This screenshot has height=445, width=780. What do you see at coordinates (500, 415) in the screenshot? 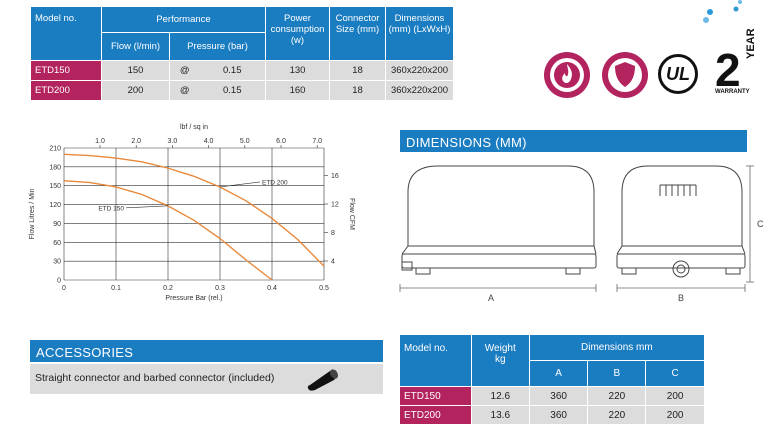
I see `weight-cell: 13.6` at bounding box center [500, 415].